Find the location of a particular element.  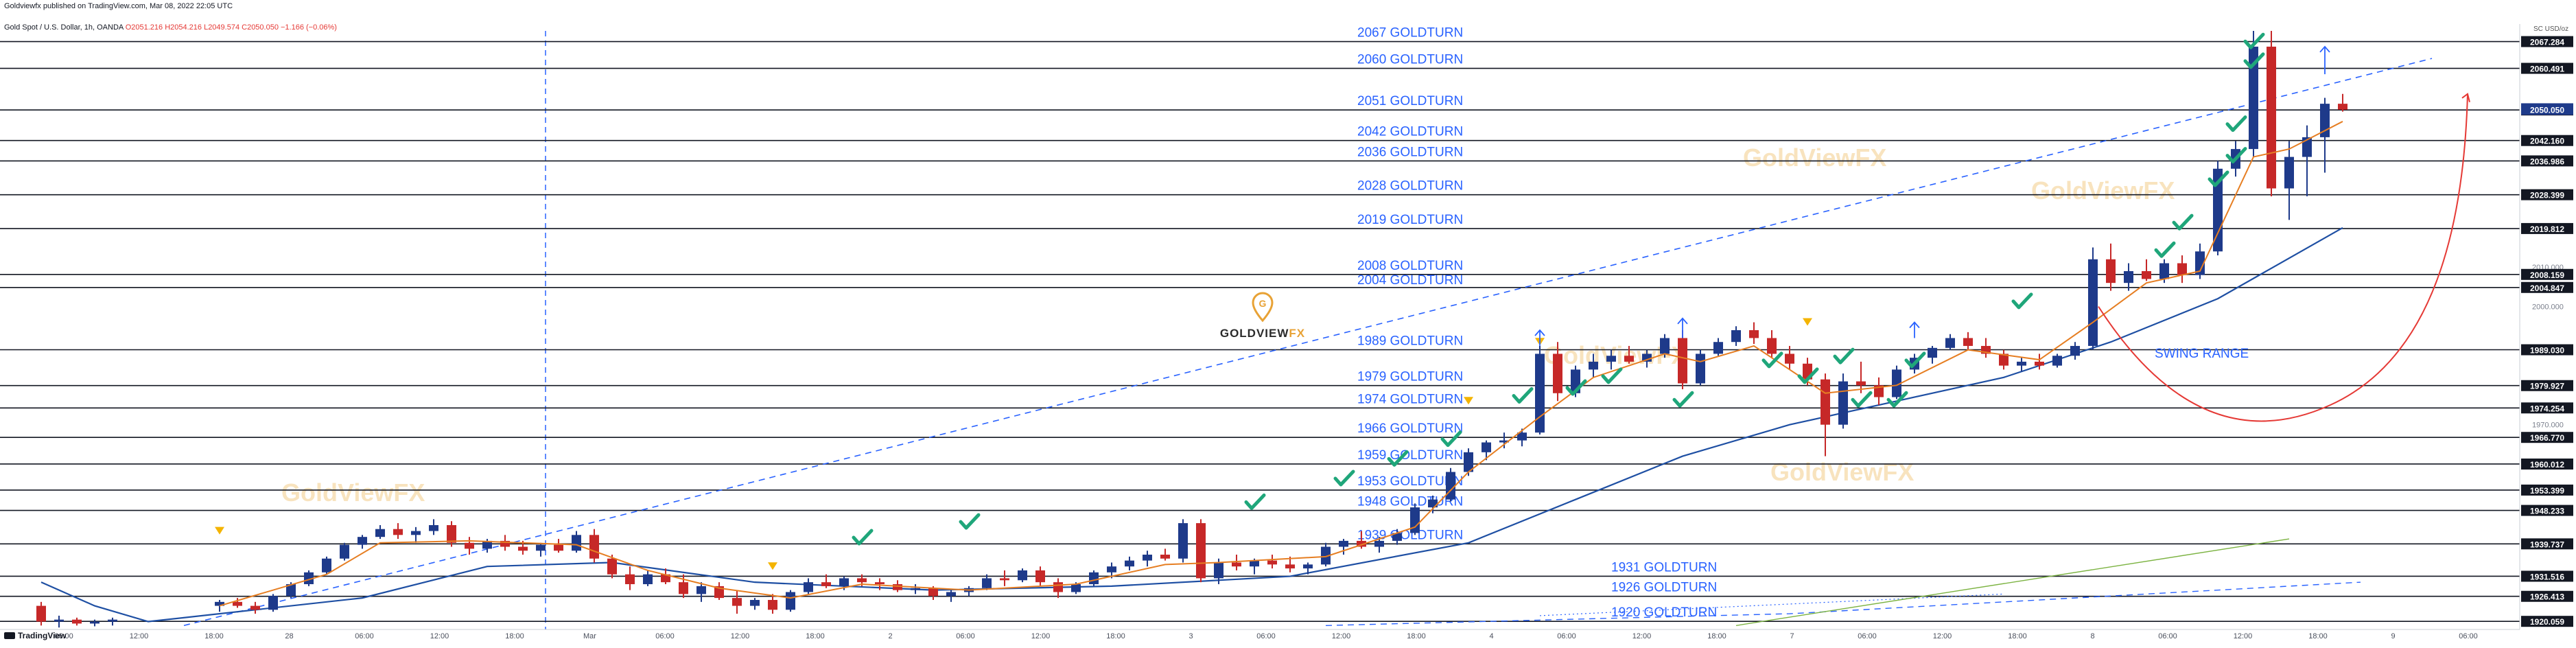

goldturn-label: 2008 GOLDTURN is located at coordinates (1410, 266).